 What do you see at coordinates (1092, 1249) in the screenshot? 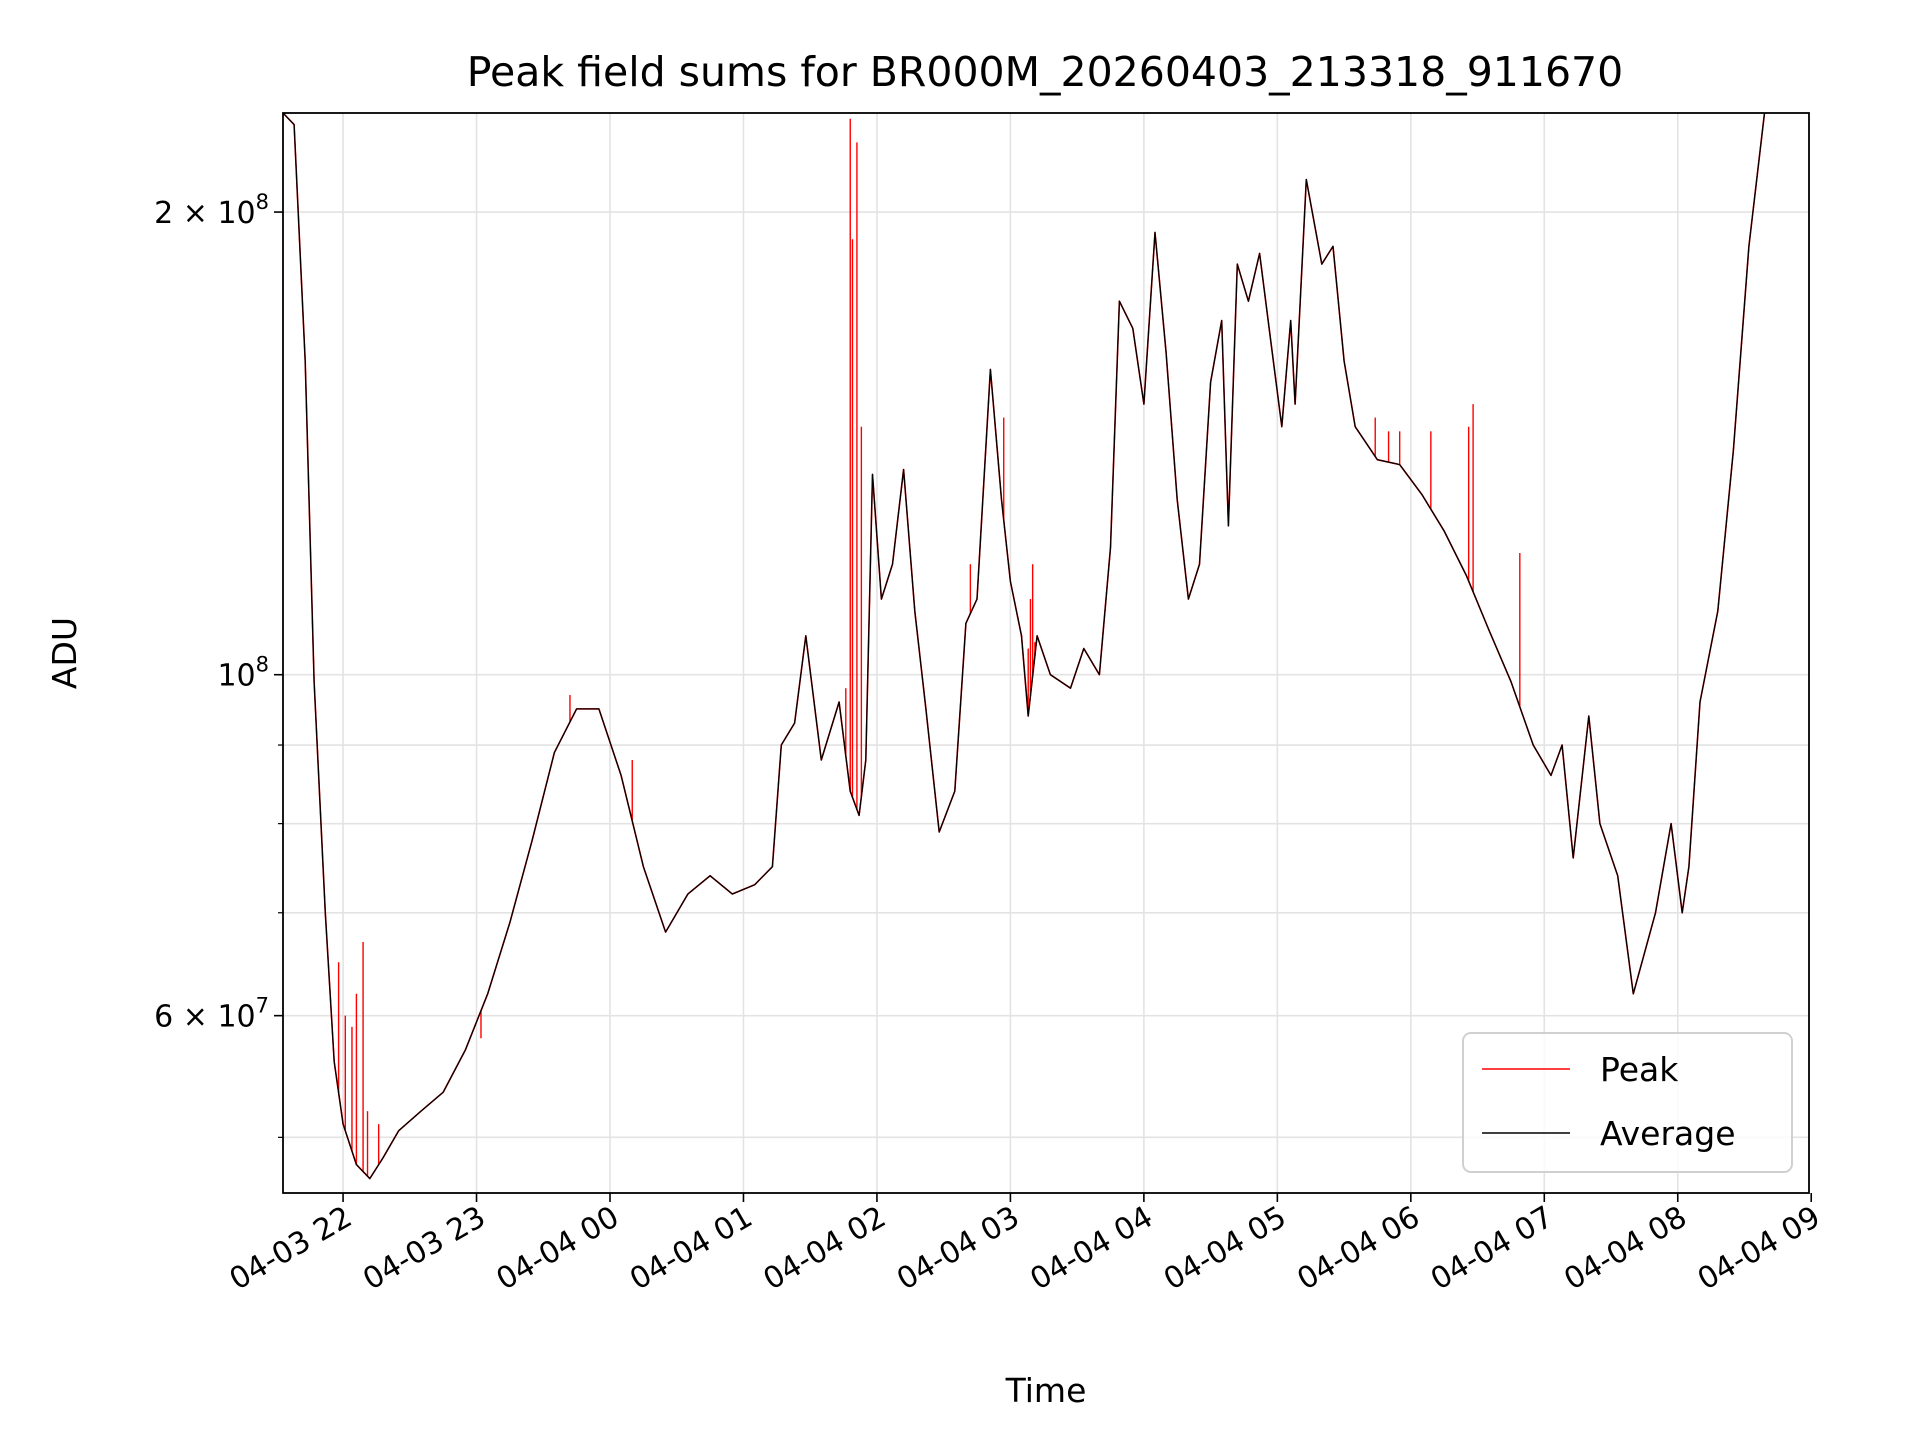
I see `x-tick-label-04-04-04: 04-04 04` at bounding box center [1092, 1249].